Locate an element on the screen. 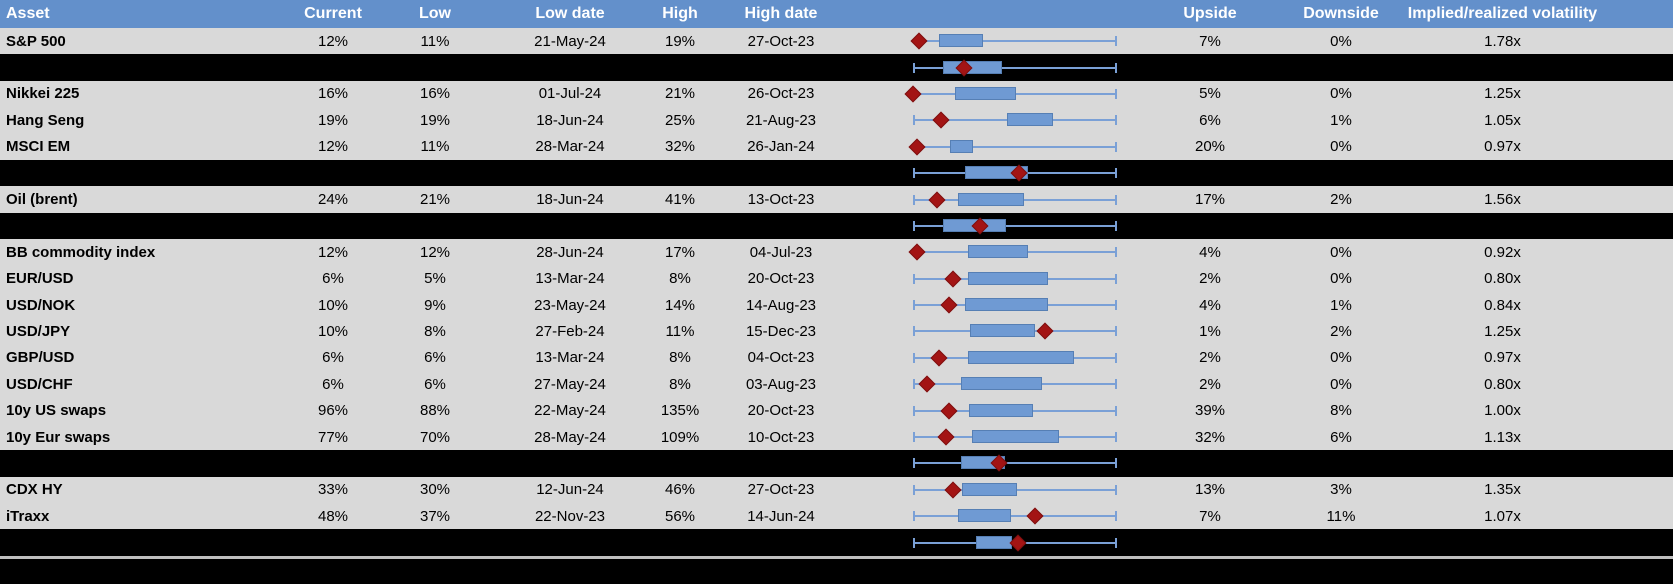 This screenshot has width=1673, height=584. high-date-cell: 15-Dec-23 is located at coordinates (781, 331).